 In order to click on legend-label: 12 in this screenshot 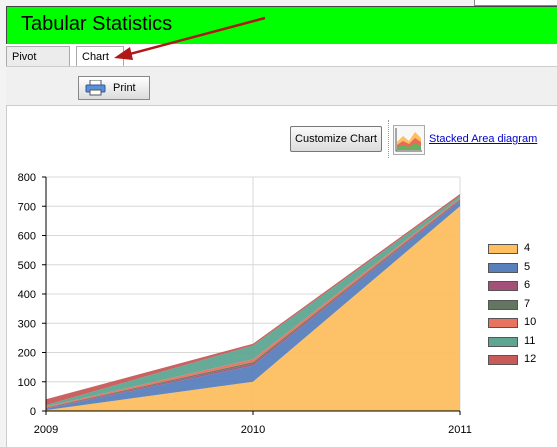, I will do `click(530, 359)`.